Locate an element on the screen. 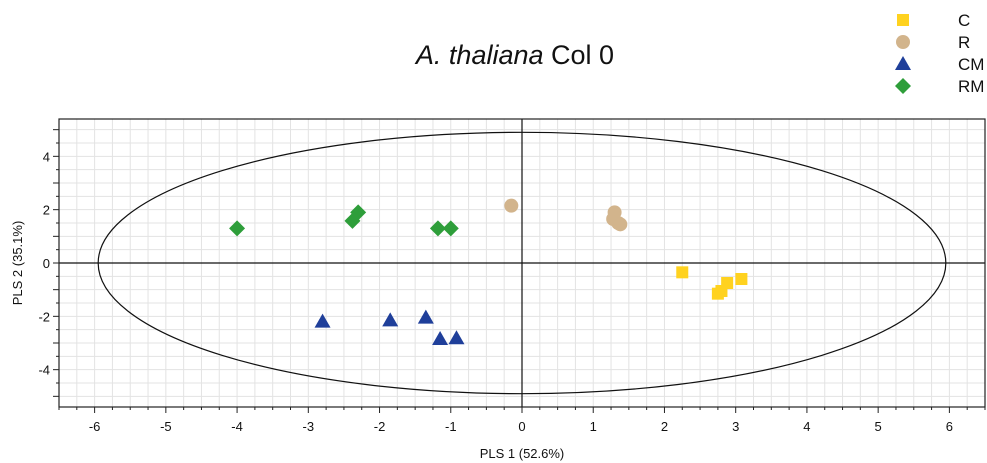 The image size is (987, 463). x-tick-label: 2 is located at coordinates (664, 426).